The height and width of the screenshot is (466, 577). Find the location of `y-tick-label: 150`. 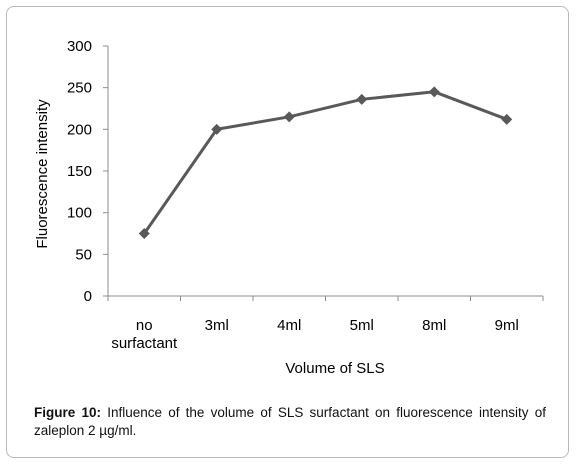

y-tick-label: 150 is located at coordinates (79, 171).